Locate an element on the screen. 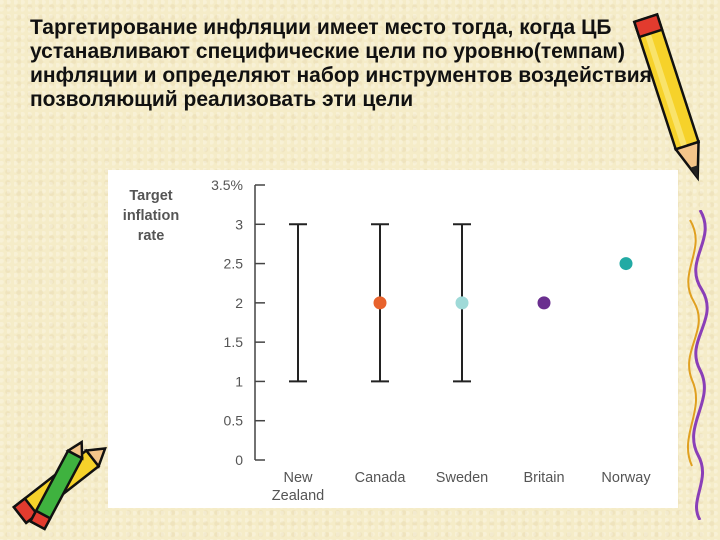 The image size is (720, 540). x-category-label: New is located at coordinates (298, 478).